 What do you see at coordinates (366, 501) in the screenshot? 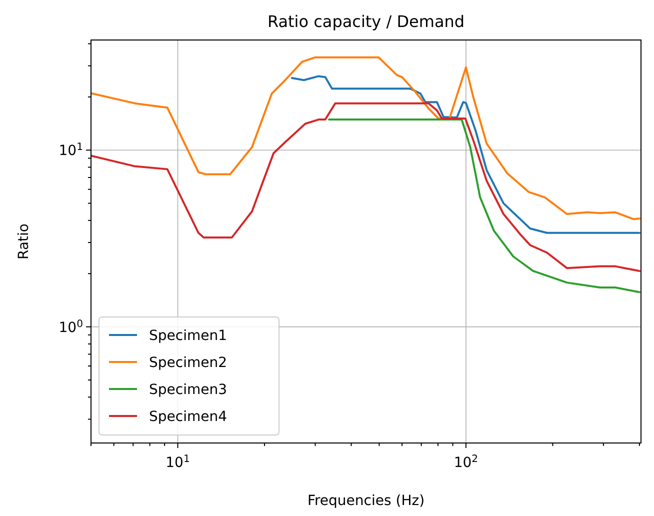
I see `x-axis-title: Frequencies (Hz)` at bounding box center [366, 501].